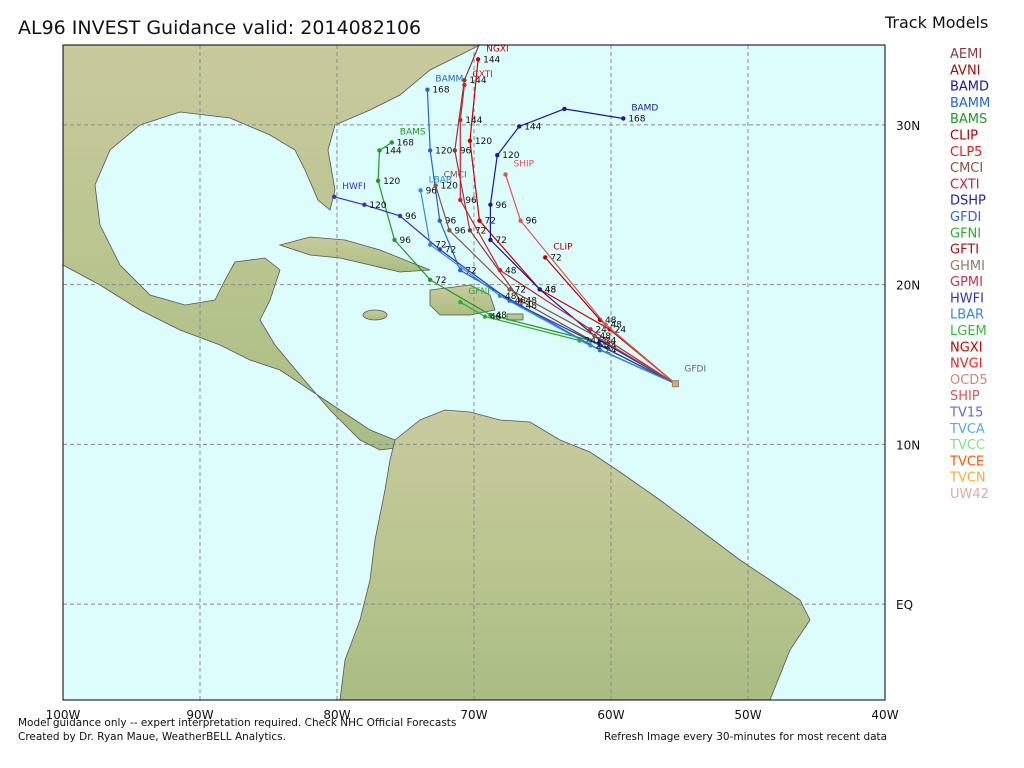  Describe the element at coordinates (524, 164) in the screenshot. I see `track-label: SHIP` at that location.